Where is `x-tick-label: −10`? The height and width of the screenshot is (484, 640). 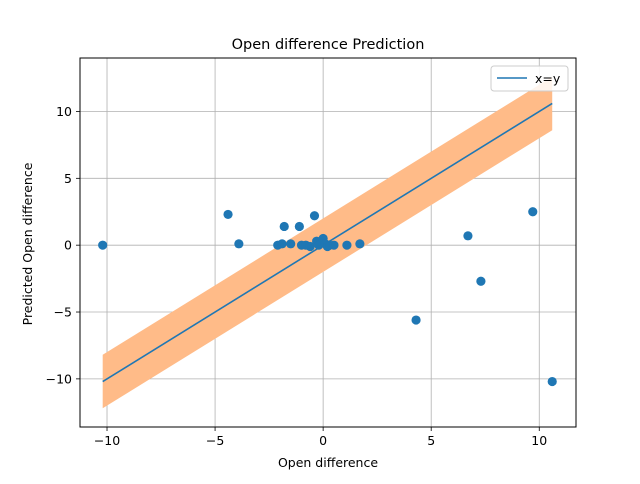
x-tick-label: −10 is located at coordinates (107, 440).